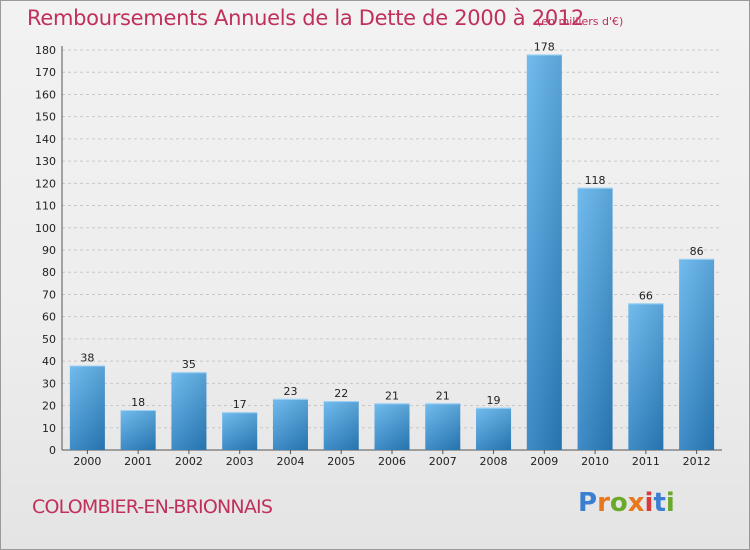  What do you see at coordinates (580, 21) in the screenshot?
I see `chart-subtitle: (en milliers d'€)` at bounding box center [580, 21].